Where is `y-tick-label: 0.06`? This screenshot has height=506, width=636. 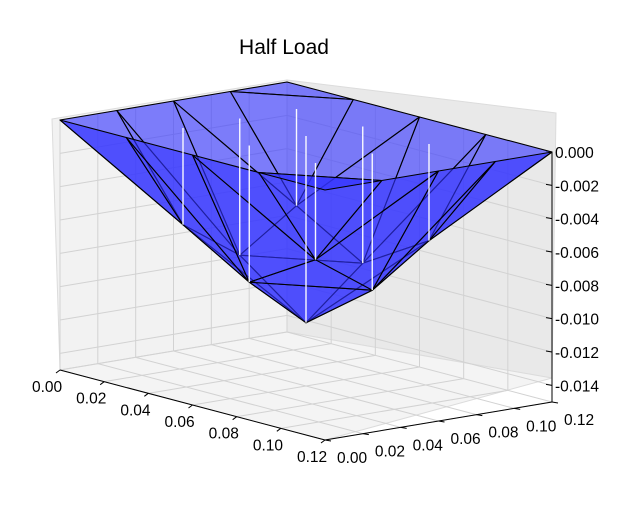 y-tick-label: 0.06 is located at coordinates (466, 439).